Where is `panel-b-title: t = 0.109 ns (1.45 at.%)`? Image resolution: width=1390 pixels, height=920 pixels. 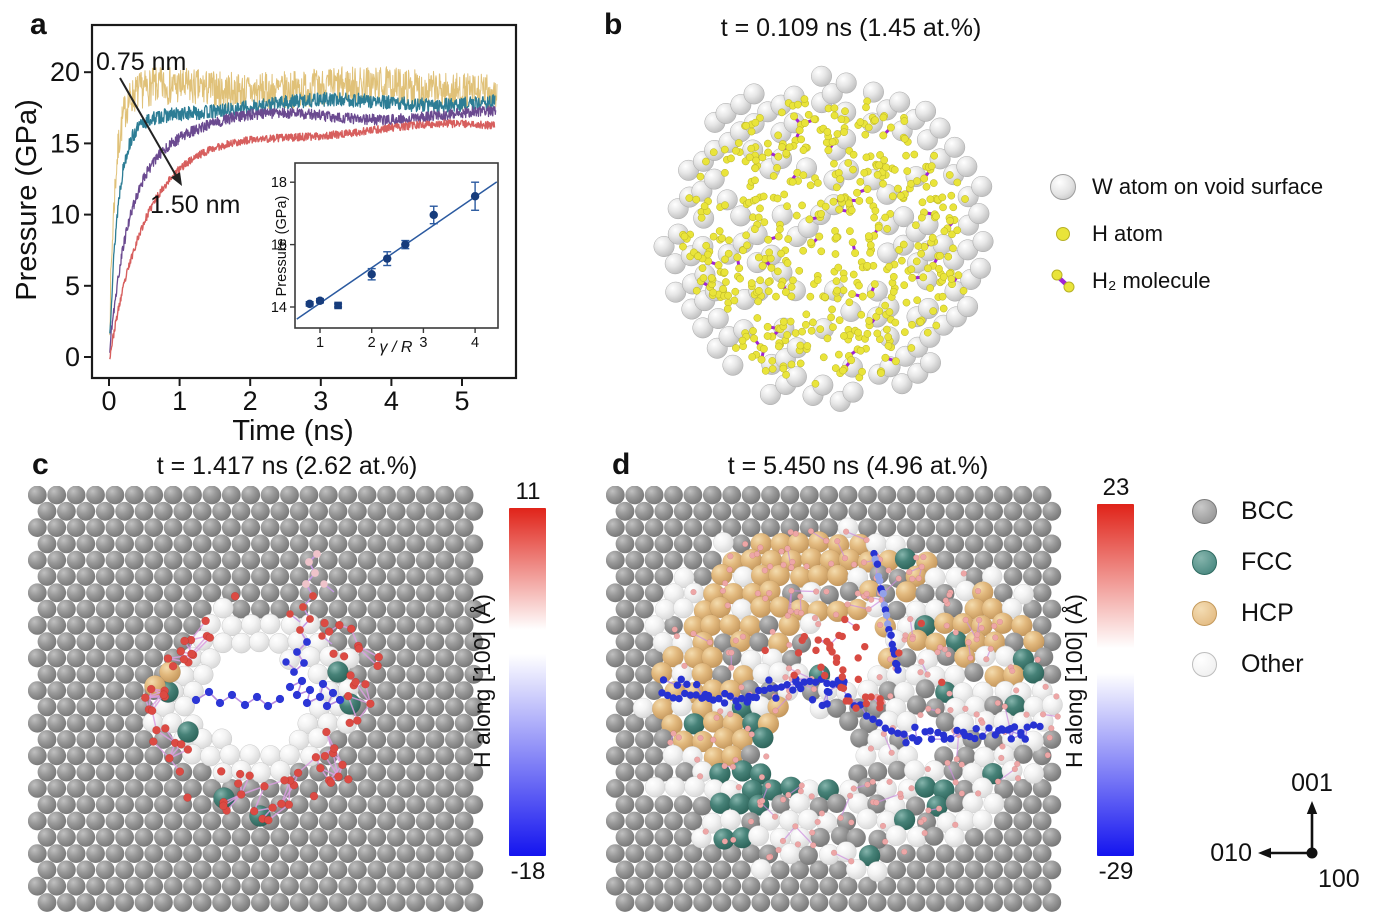
panel-b-title: t = 0.109 ns (1.45 at.%) is located at coordinates (851, 28).